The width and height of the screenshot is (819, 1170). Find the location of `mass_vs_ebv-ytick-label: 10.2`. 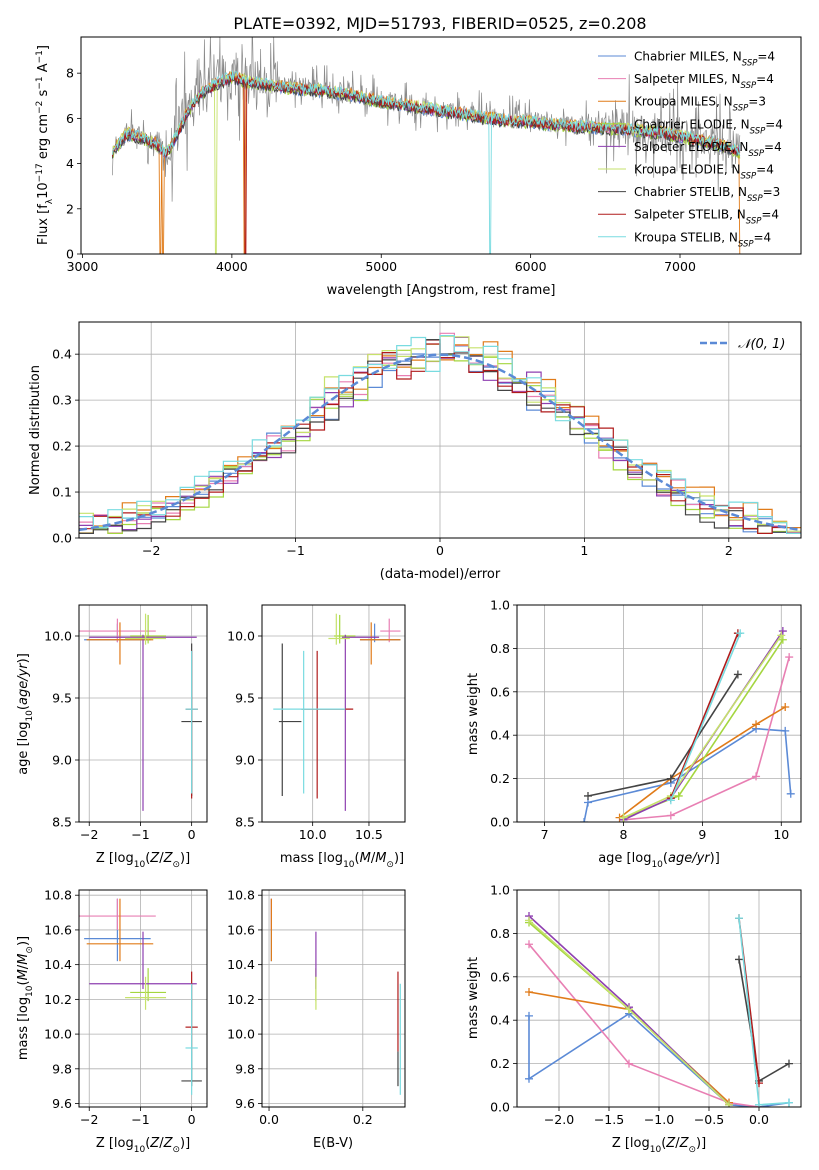

mass_vs_ebv-ytick-label: 10.2 is located at coordinates (241, 999).